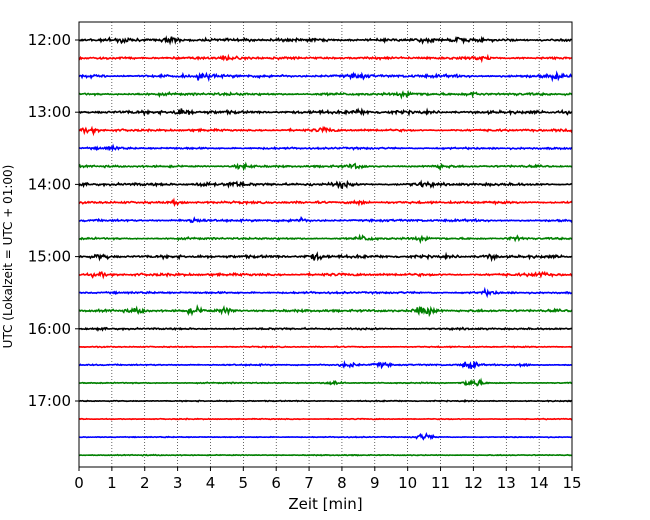 The width and height of the screenshot is (650, 520). I want to click on y-tick-label: 13:00, so click(49, 112).